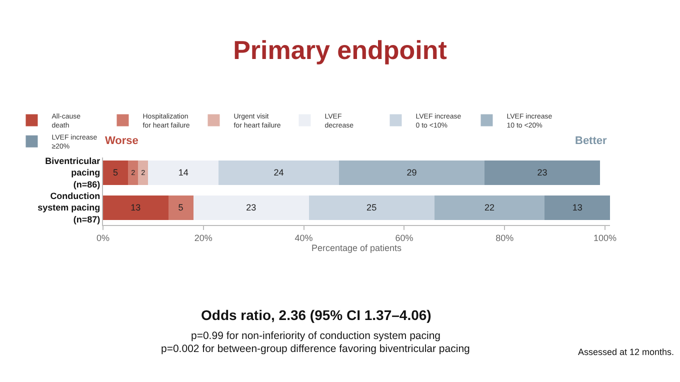 The width and height of the screenshot is (680, 382). I want to click on data-label: 22, so click(489, 207).